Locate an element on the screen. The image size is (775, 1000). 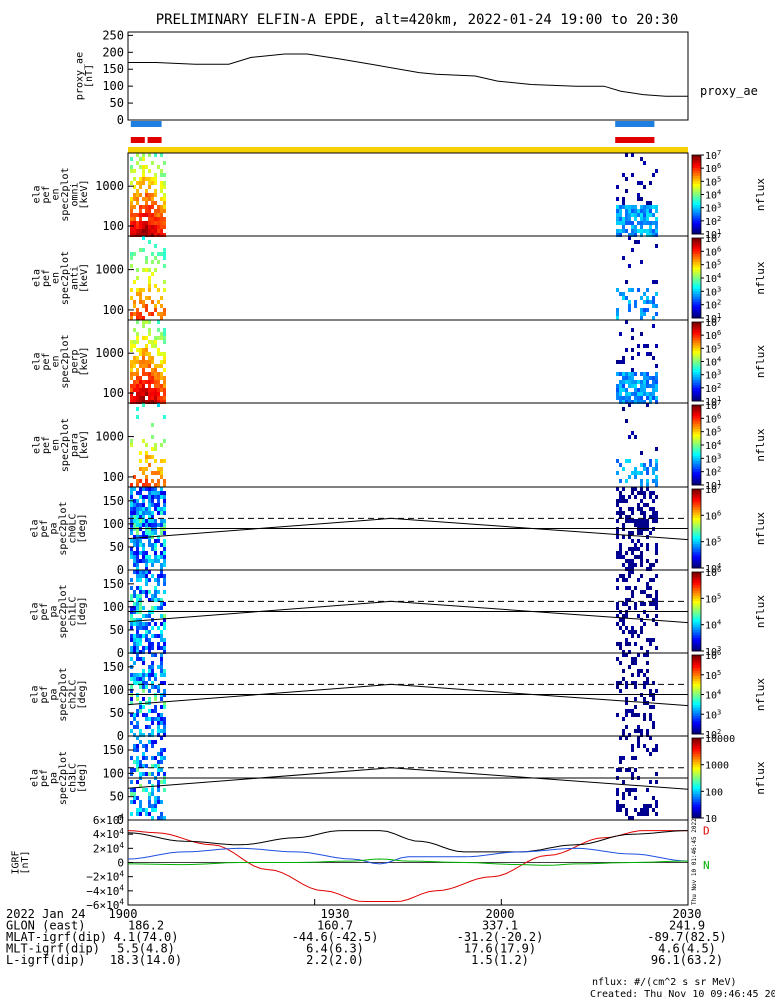
colorbar-tick-label: 10⁷ is located at coordinates (713, 405).